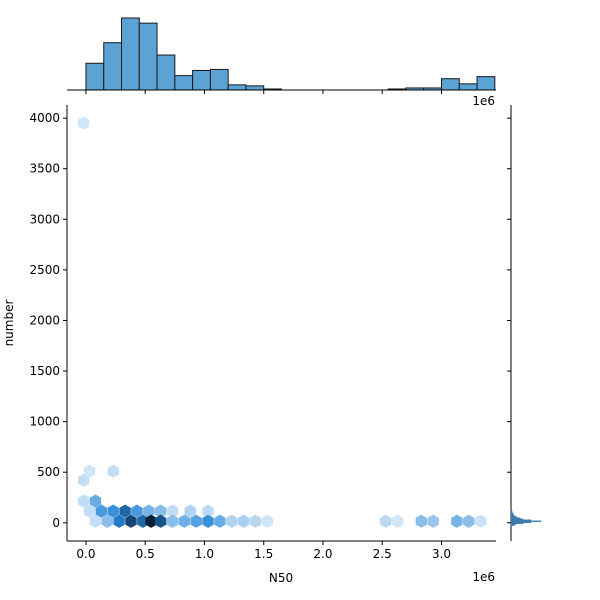  I want to click on y-tick-label: 1500, so click(44, 371).